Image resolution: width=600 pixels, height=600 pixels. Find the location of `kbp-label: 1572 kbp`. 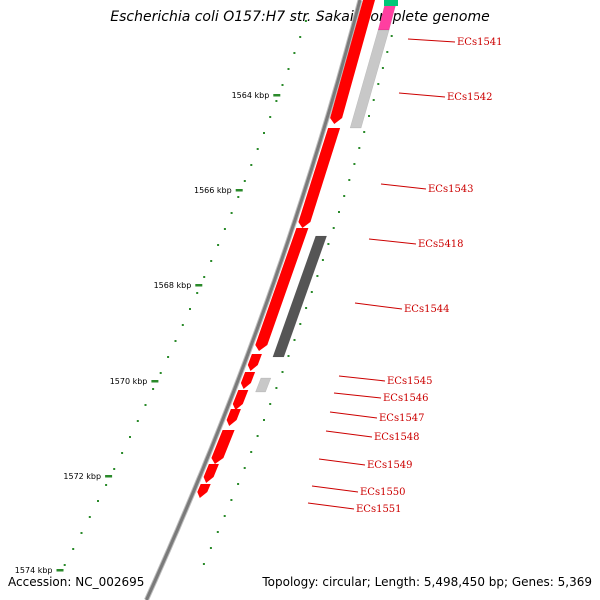

kbp-label: 1572 kbp is located at coordinates (82, 476).